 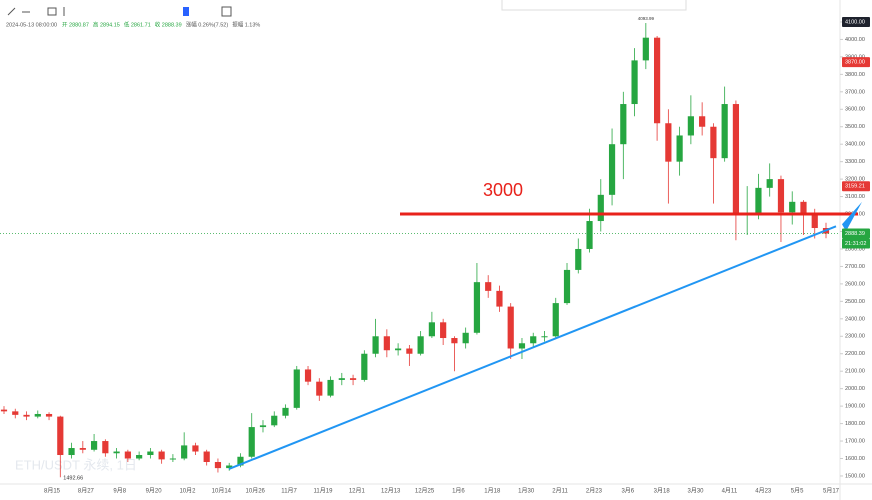 I want to click on x-tick-label: 8月15, so click(x=52, y=491).